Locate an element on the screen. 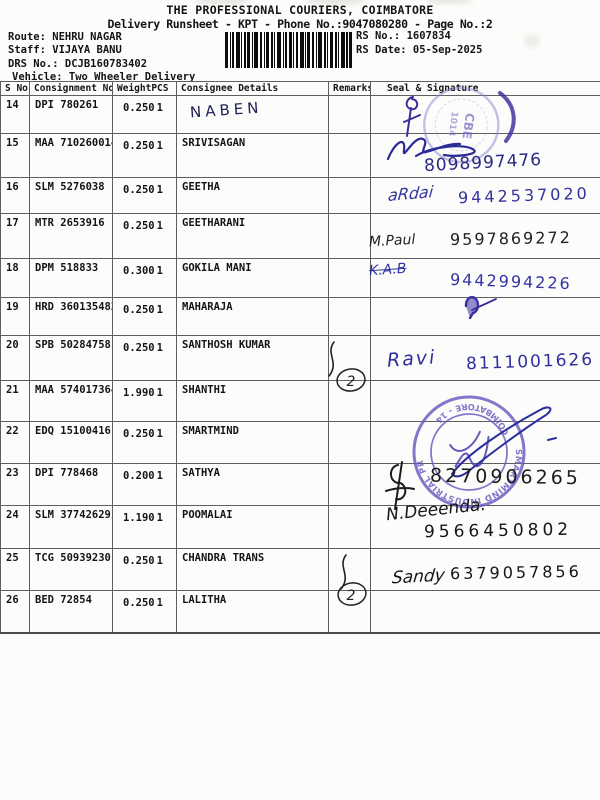  barcode is located at coordinates (288, 50).